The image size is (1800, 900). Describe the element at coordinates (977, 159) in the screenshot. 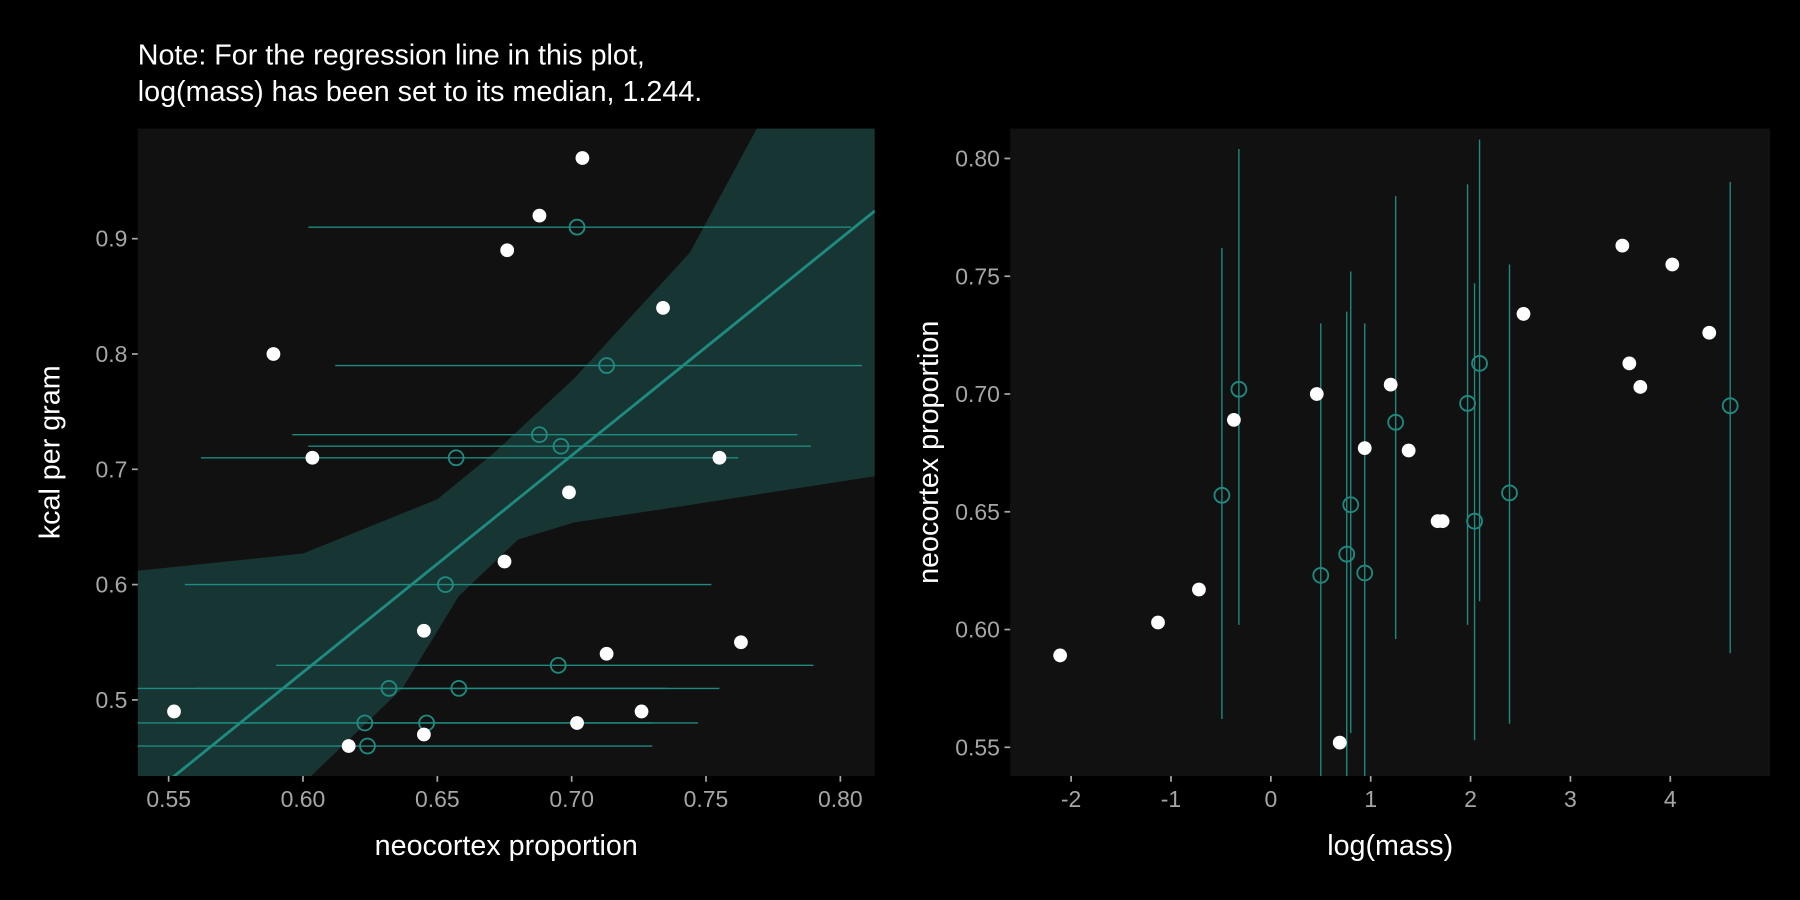

I see `right-y-tick-label: 0.80` at that location.